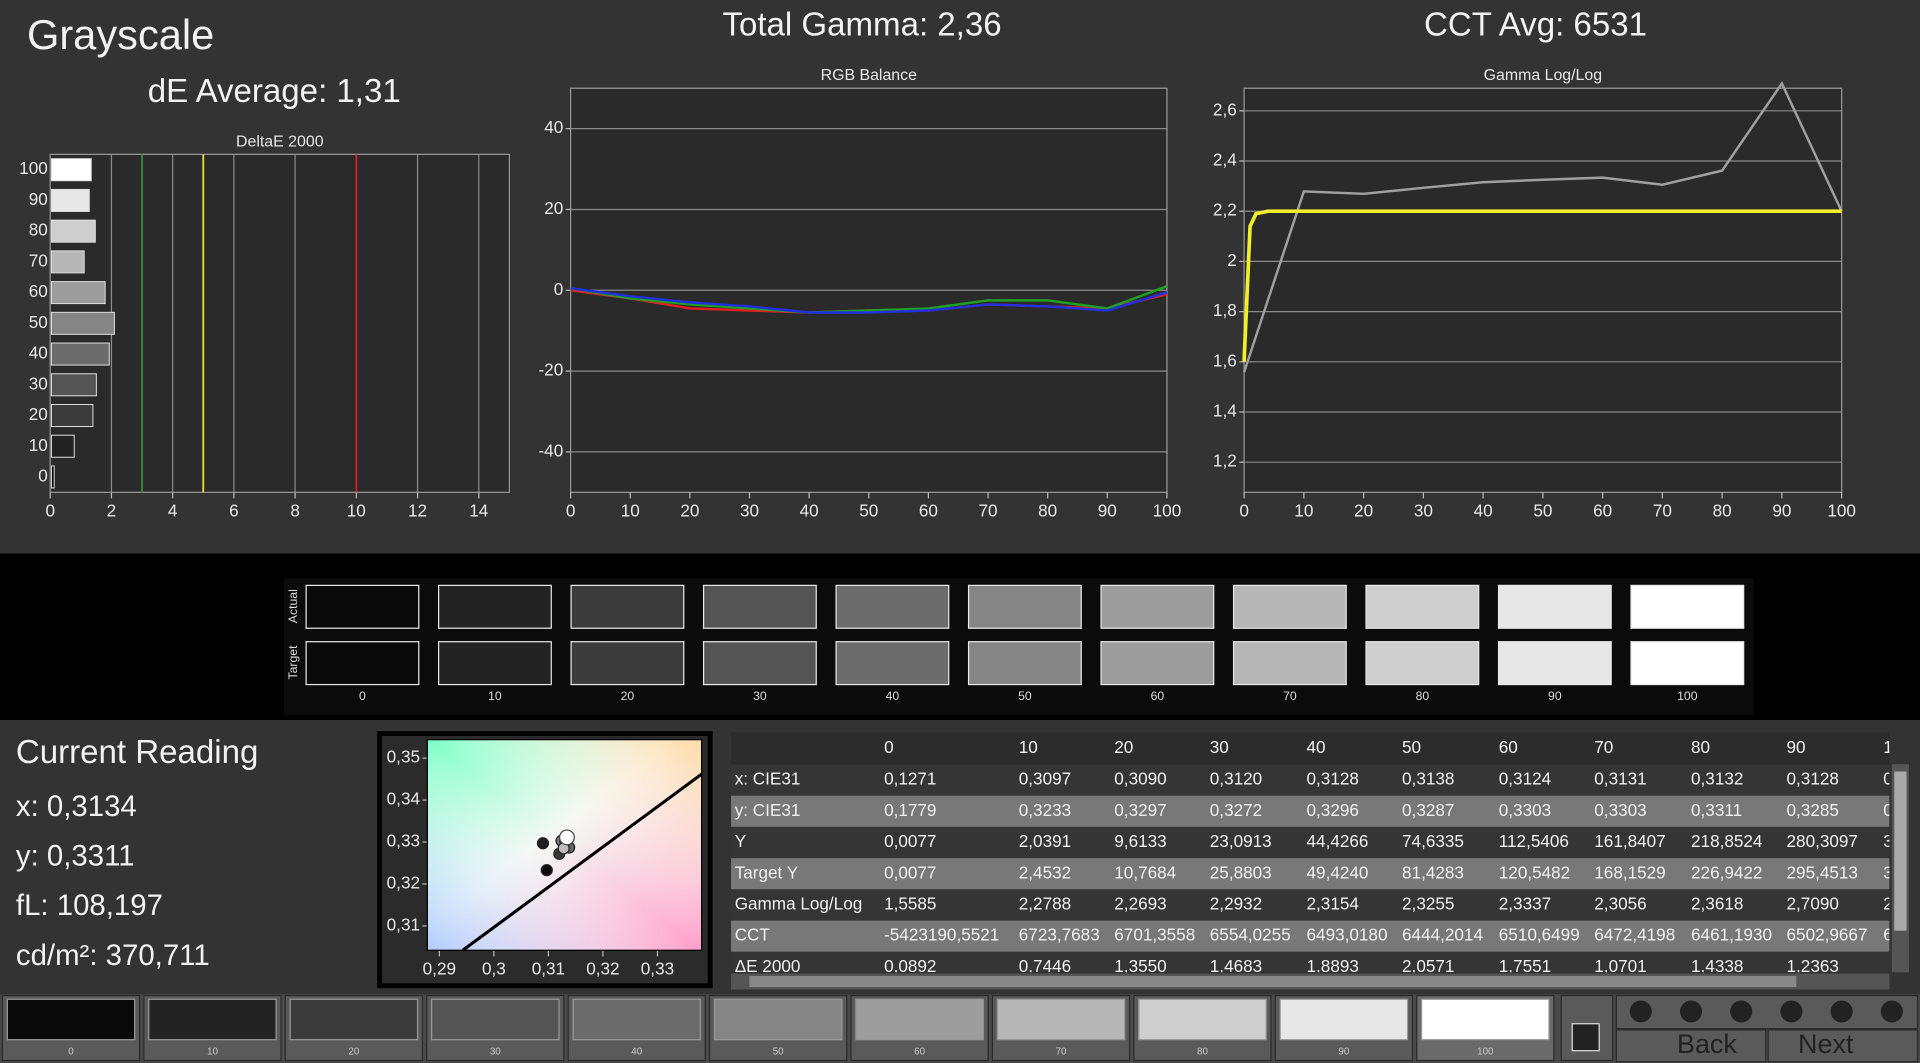  What do you see at coordinates (753, 935) in the screenshot?
I see `row-label: CCT` at bounding box center [753, 935].